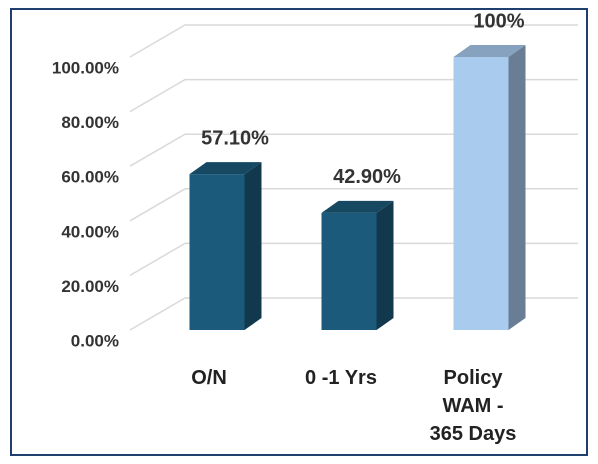 The image size is (598, 464). Describe the element at coordinates (85, 67) in the screenshot. I see `y-tick-label: 100.00%` at that location.